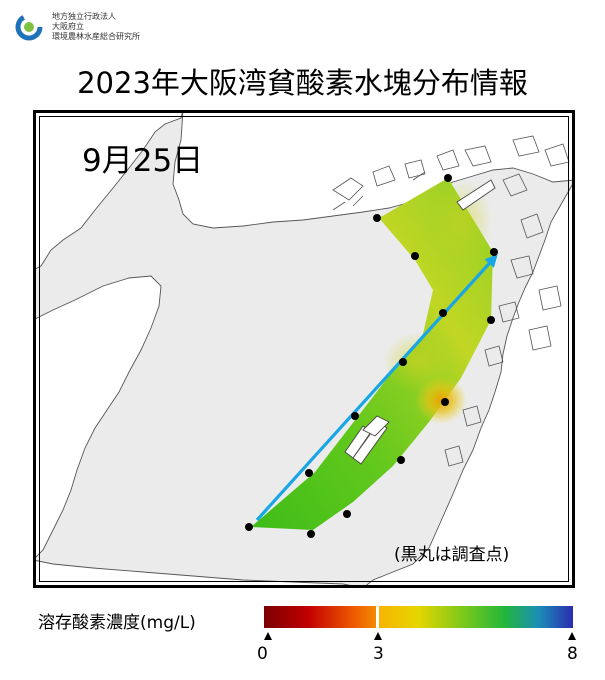 This screenshot has width=605, height=680. Describe the element at coordinates (420, 322) in the screenshot. I see `artificial-island` at that location.